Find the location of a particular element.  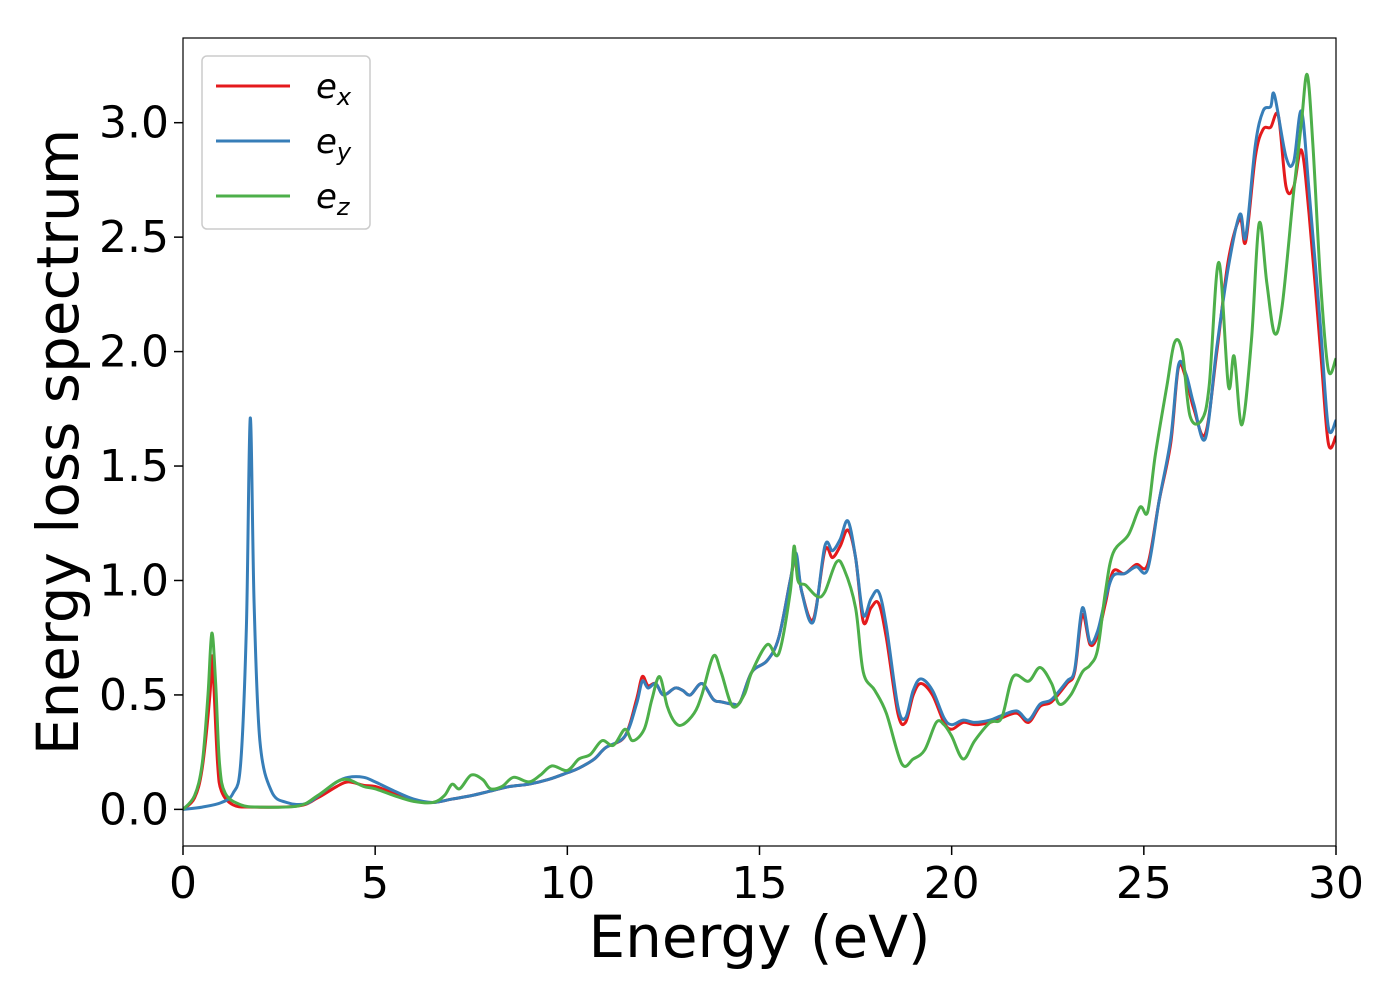

y-tick-label: 2.5 is located at coordinates (134, 237).